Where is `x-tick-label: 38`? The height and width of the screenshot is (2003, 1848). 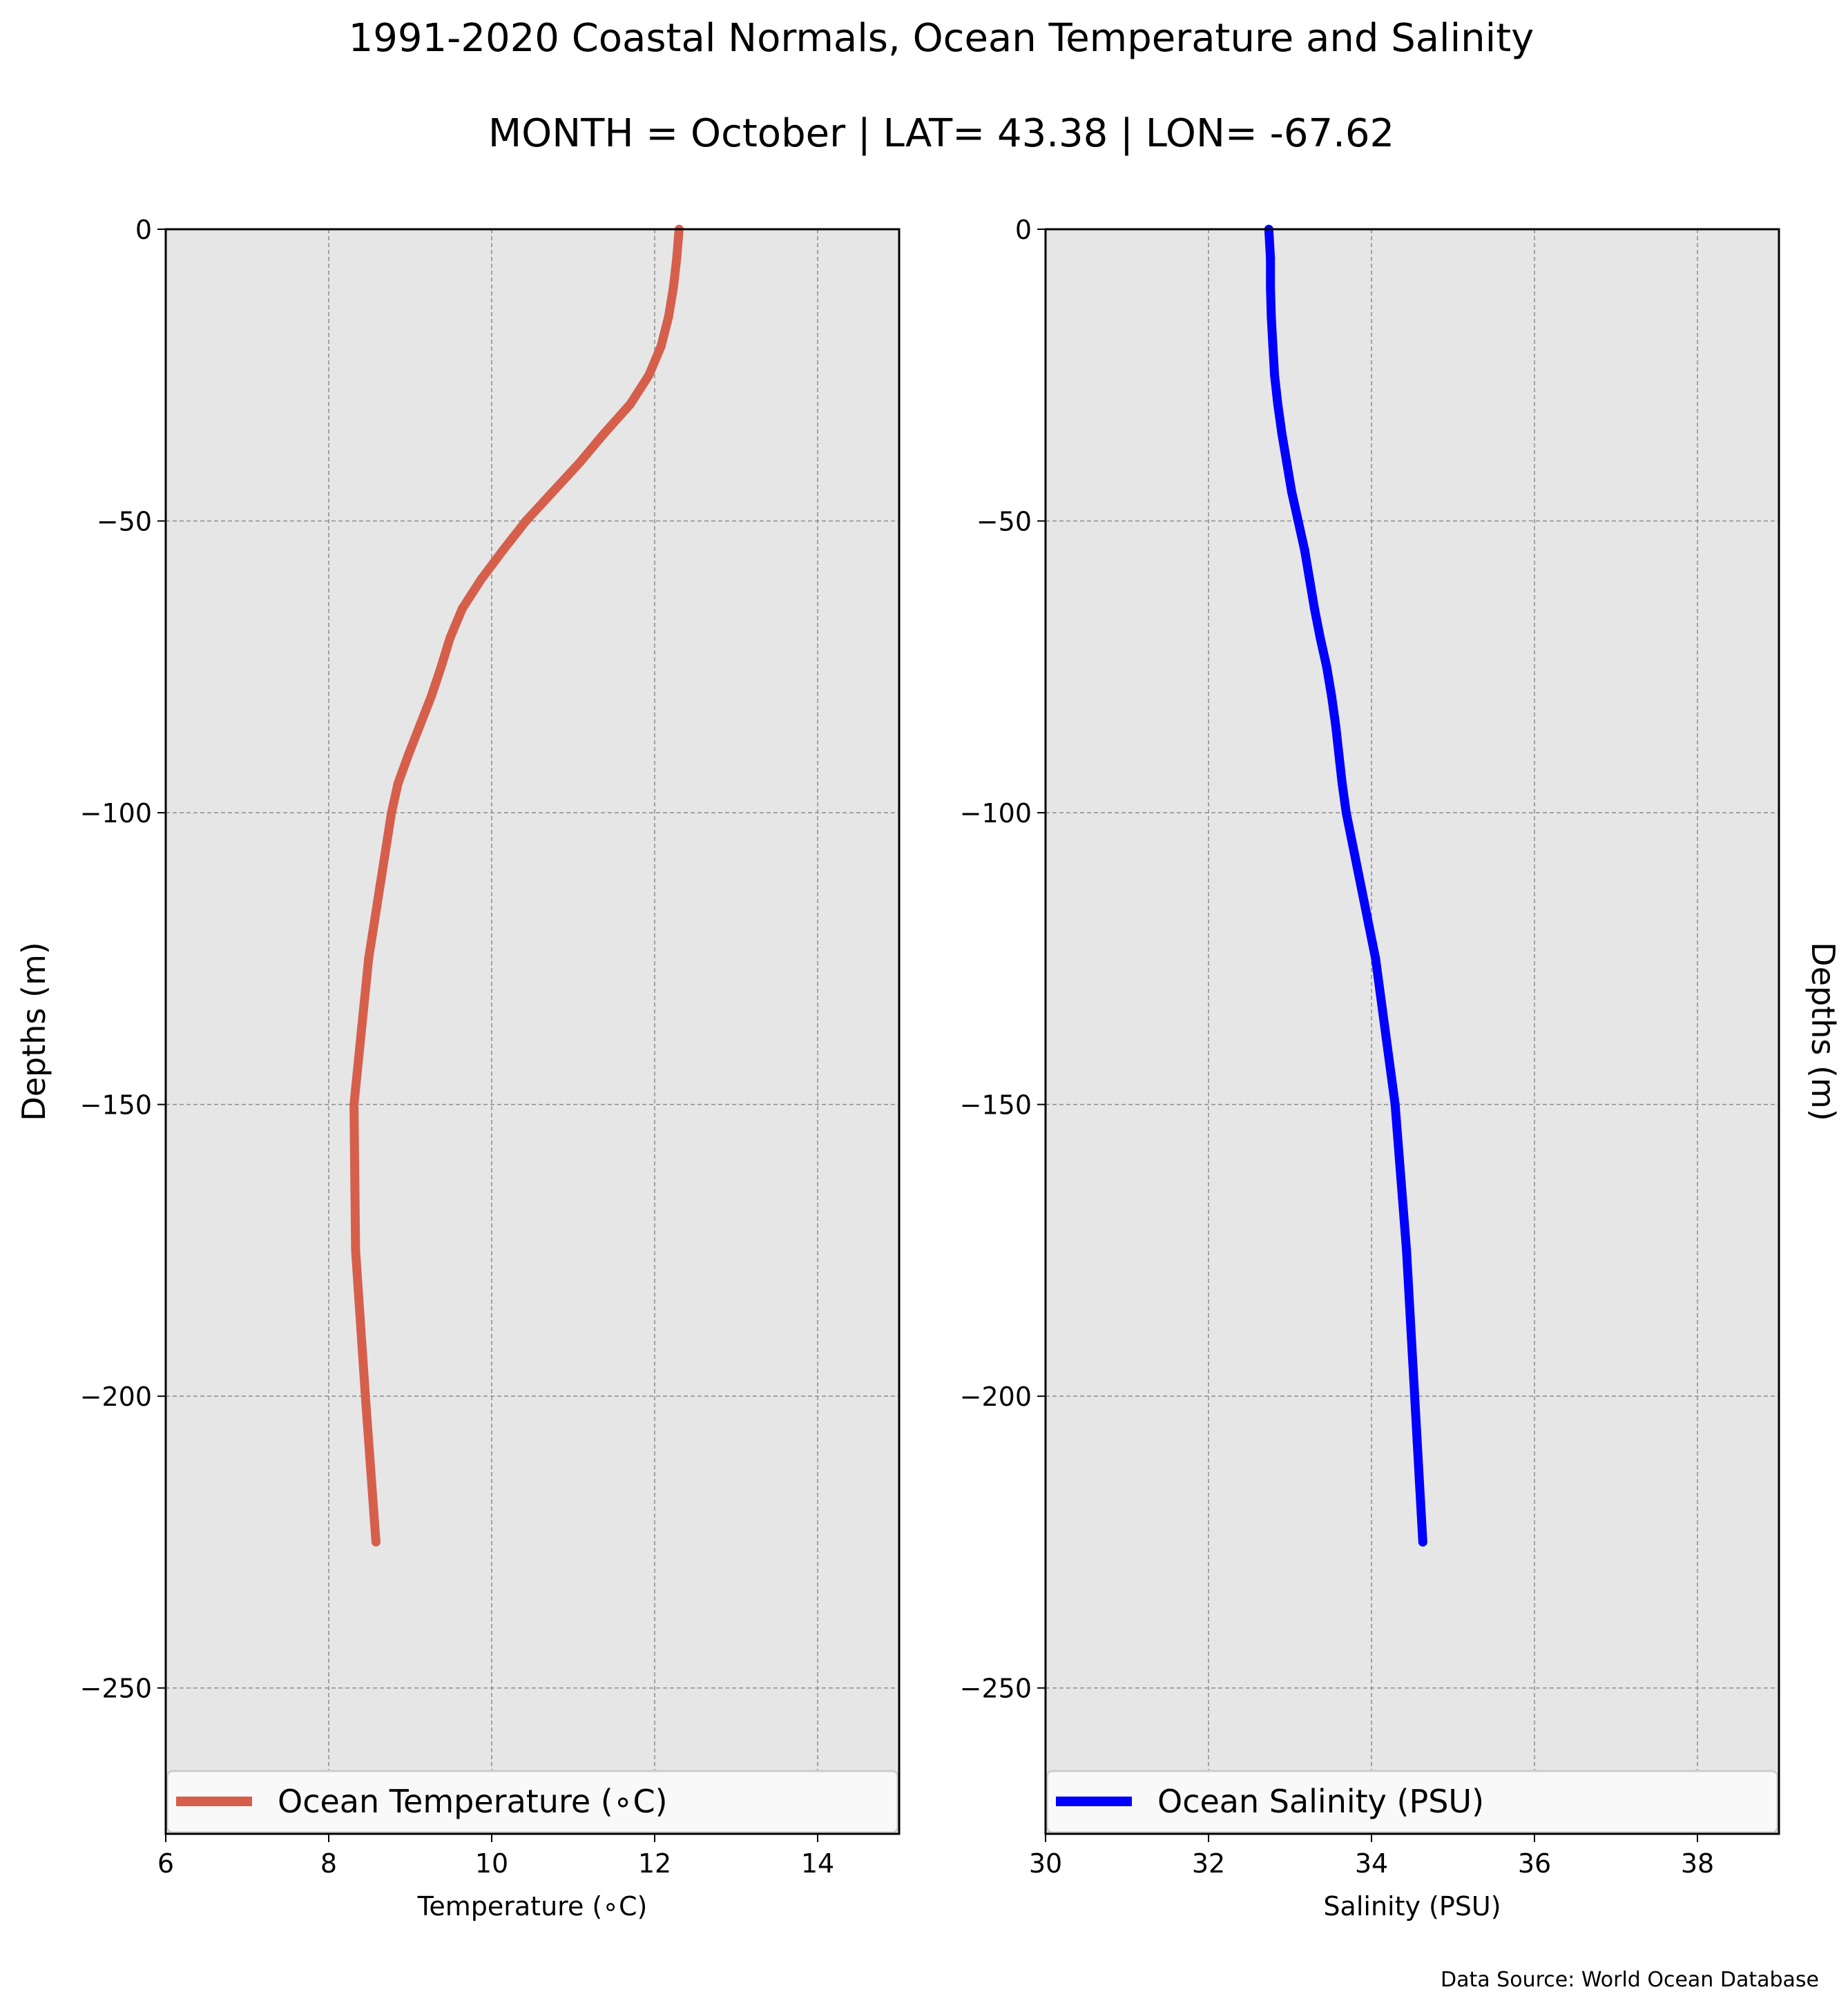
x-tick-label: 38 is located at coordinates (1697, 1863).